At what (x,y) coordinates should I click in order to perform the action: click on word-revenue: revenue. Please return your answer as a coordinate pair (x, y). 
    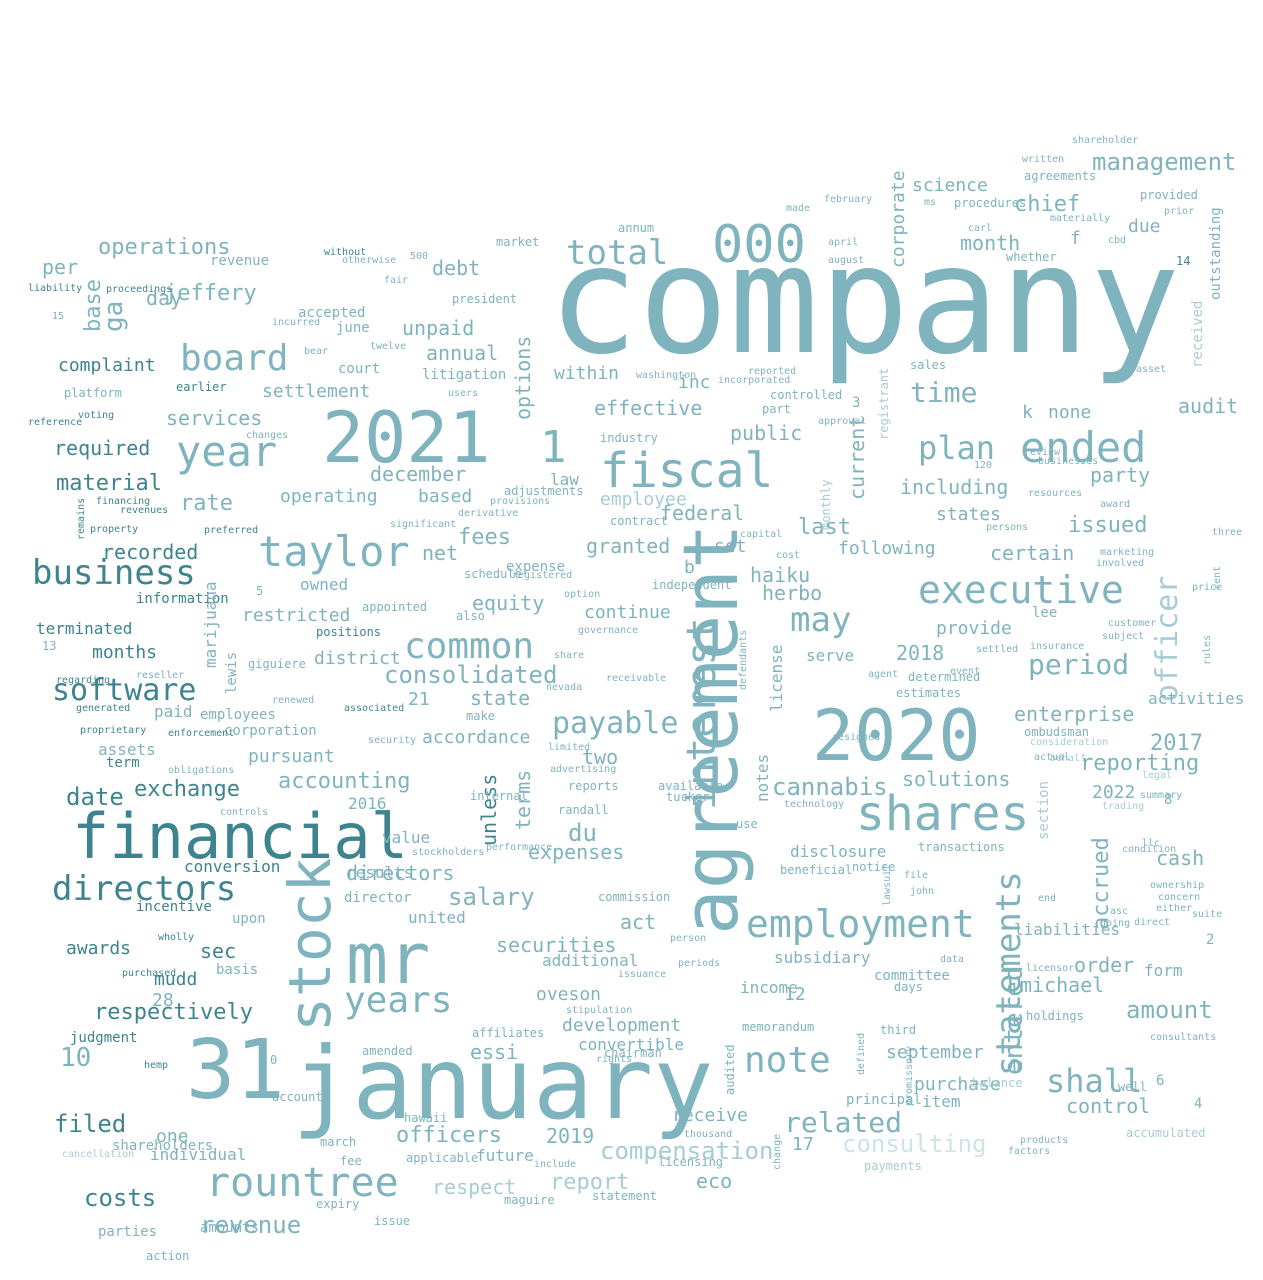
    Looking at the image, I should click on (239, 261).